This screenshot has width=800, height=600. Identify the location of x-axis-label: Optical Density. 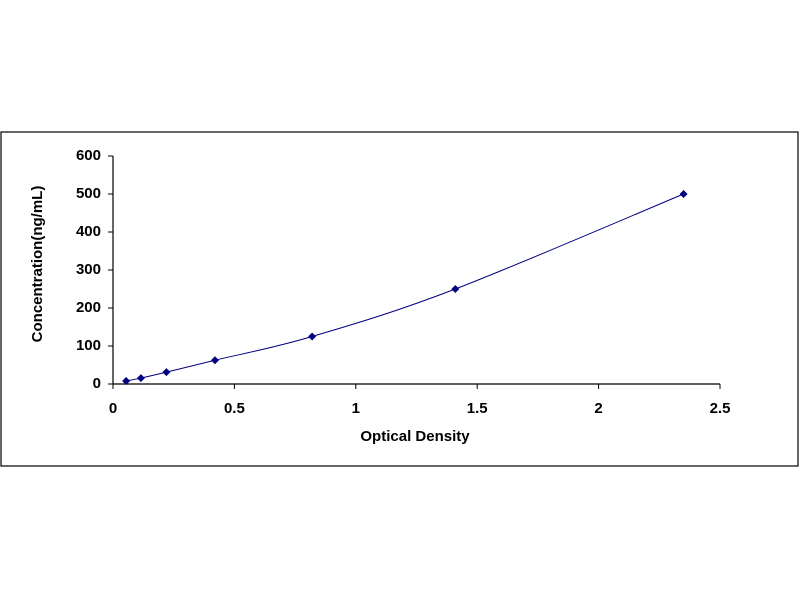
(415, 436).